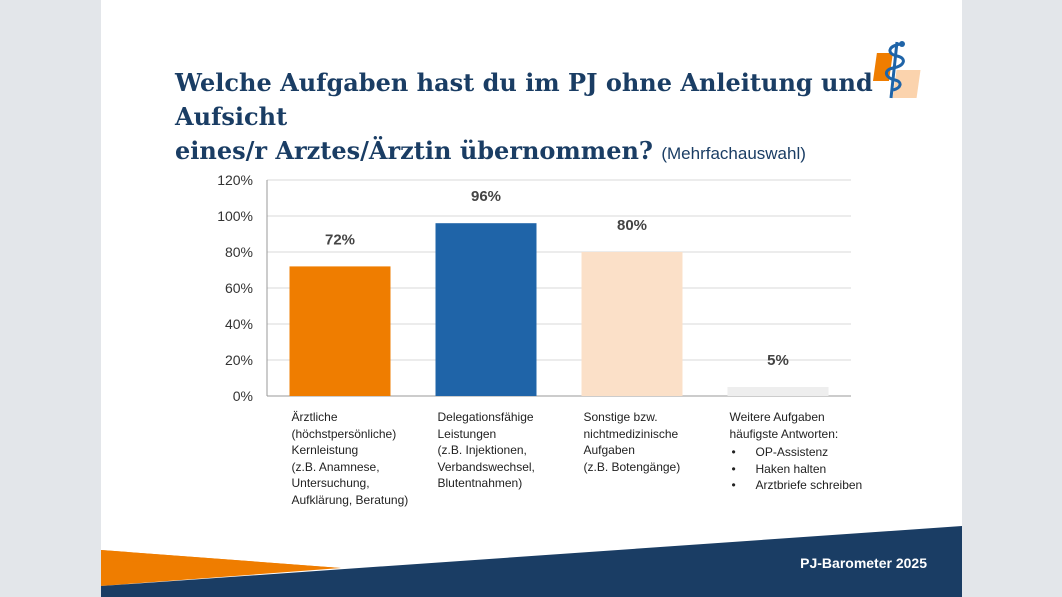  Describe the element at coordinates (330, 483) in the screenshot. I see `category-label-line: Untersuchung,` at that location.